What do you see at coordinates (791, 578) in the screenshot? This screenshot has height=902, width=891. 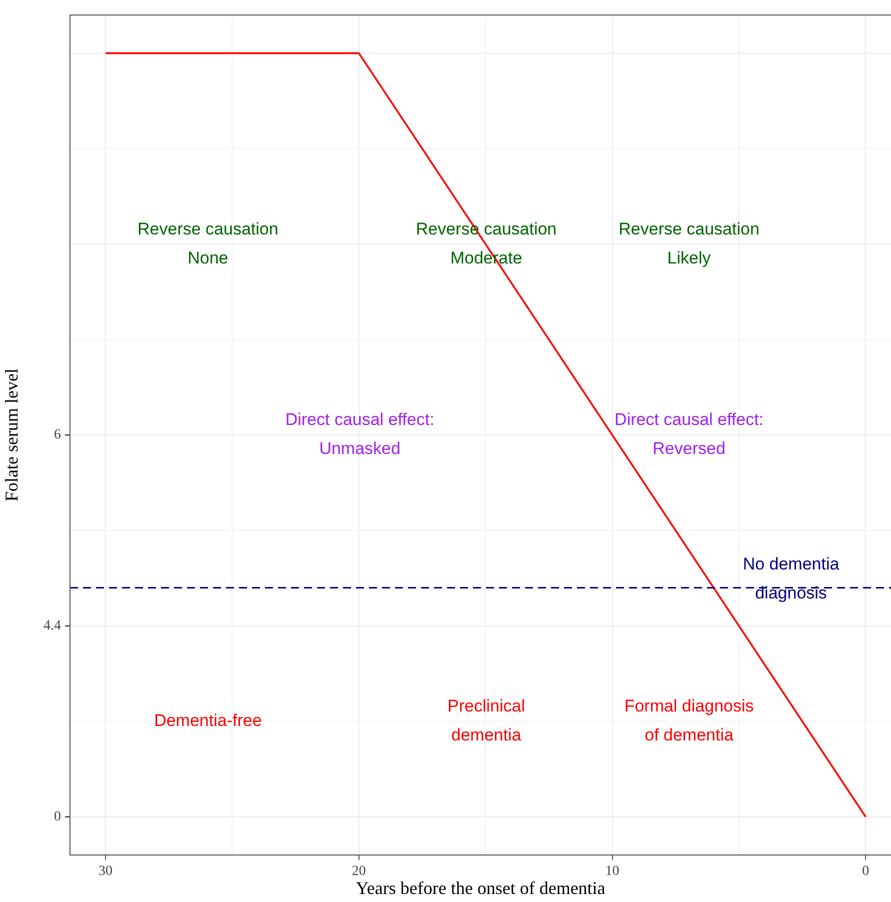 I see `ref-line-label: No dementia diagnosis` at bounding box center [791, 578].